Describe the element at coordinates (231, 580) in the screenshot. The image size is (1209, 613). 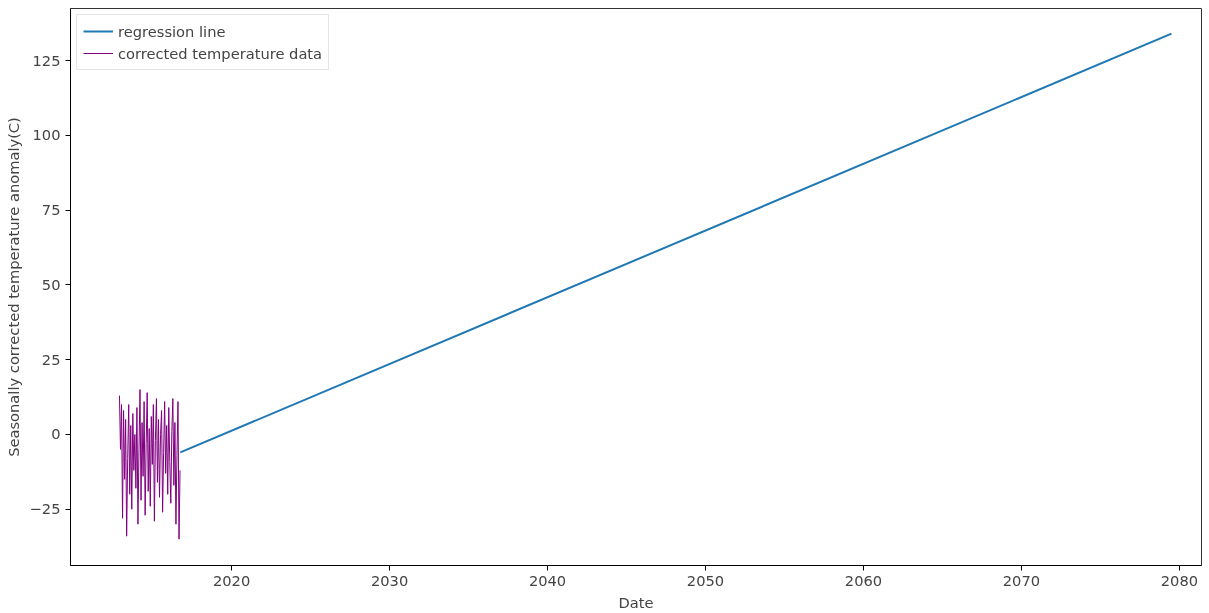
I see `x-tick-label: 2020` at that location.